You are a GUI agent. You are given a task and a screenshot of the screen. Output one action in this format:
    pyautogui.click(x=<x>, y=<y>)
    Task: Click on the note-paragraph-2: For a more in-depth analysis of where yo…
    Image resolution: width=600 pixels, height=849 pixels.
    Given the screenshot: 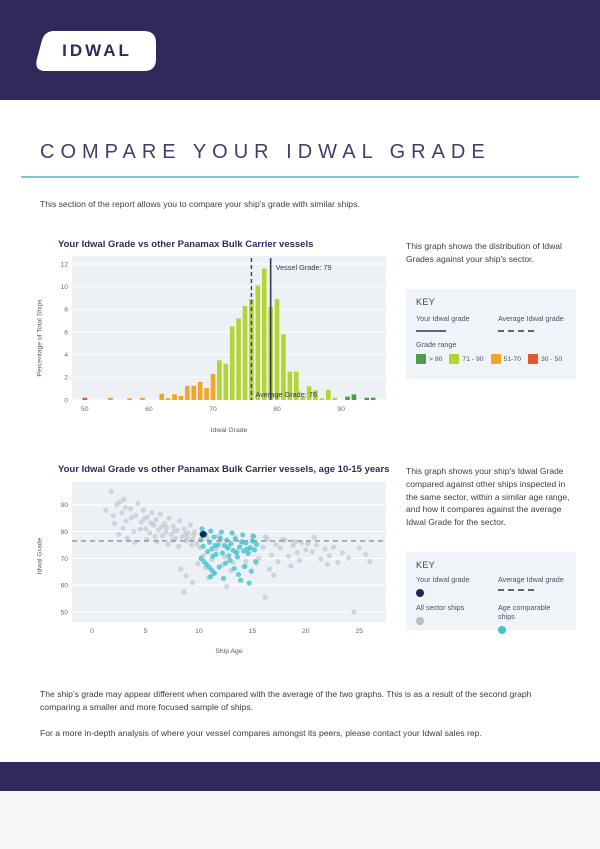 What is the action you would take?
    pyautogui.click(x=261, y=733)
    